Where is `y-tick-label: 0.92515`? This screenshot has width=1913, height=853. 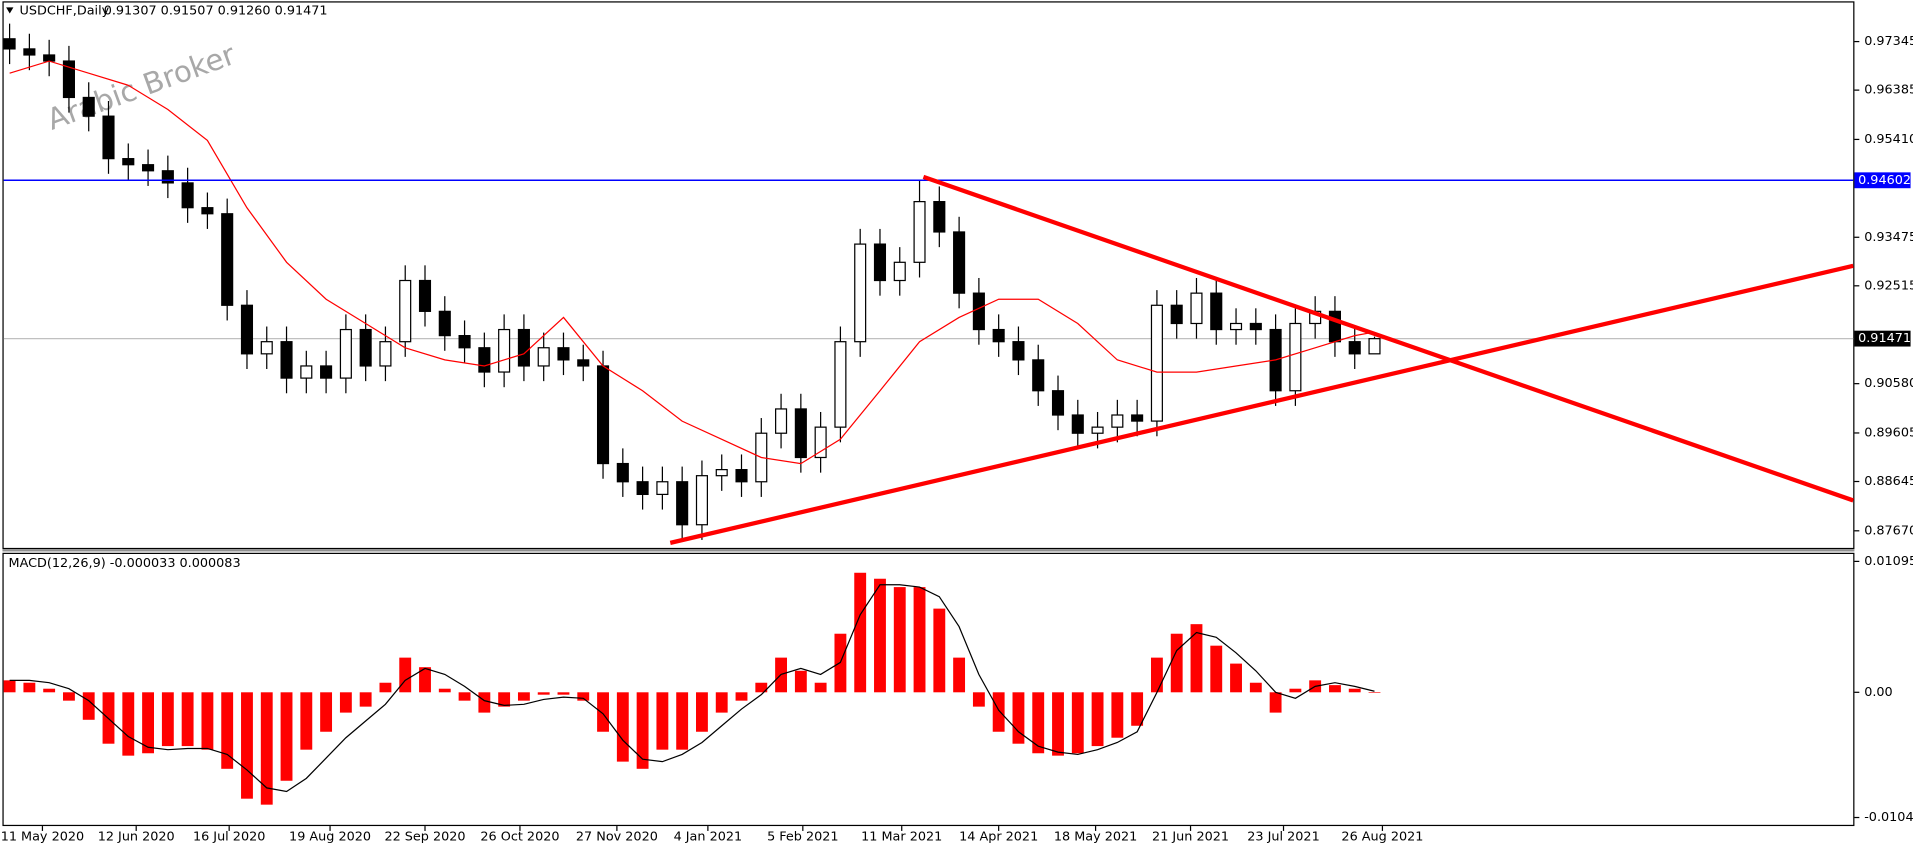 y-tick-label: 0.92515 is located at coordinates (1888, 285).